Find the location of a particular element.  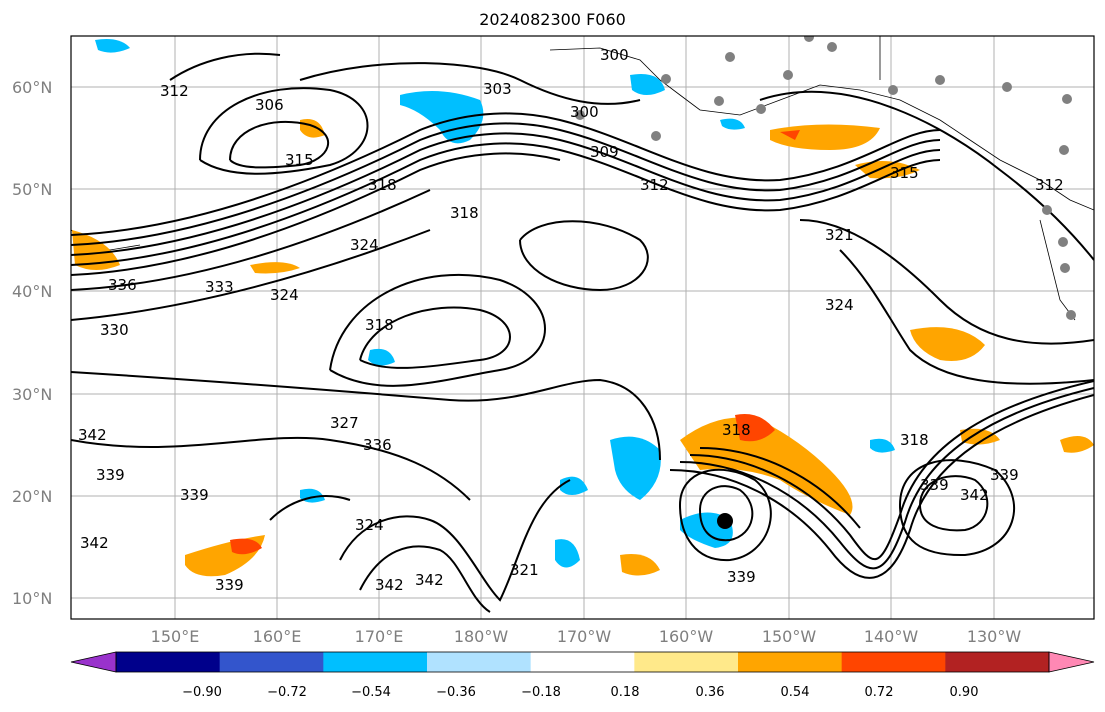

colorbar-low-extension is located at coordinates (93, 662).